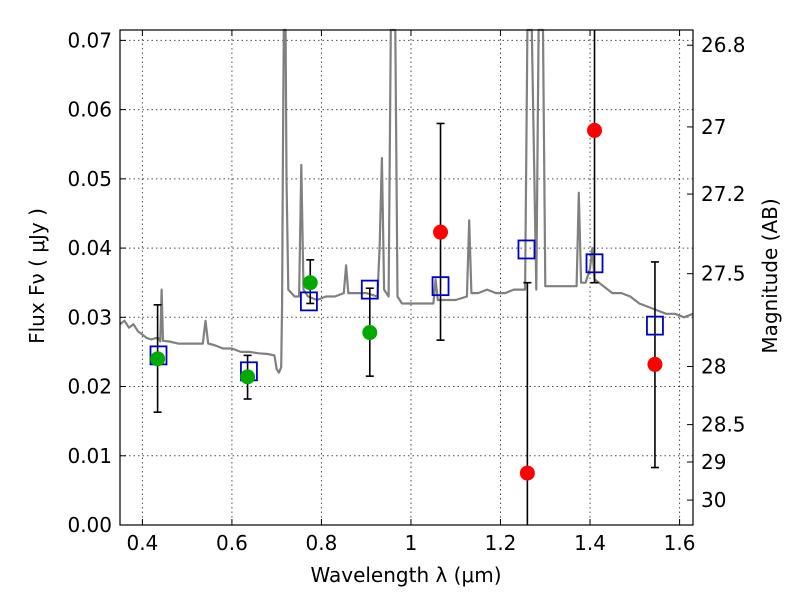 The width and height of the screenshot is (800, 600). What do you see at coordinates (89, 525) in the screenshot?
I see `y-tick-label: 0.00` at bounding box center [89, 525].